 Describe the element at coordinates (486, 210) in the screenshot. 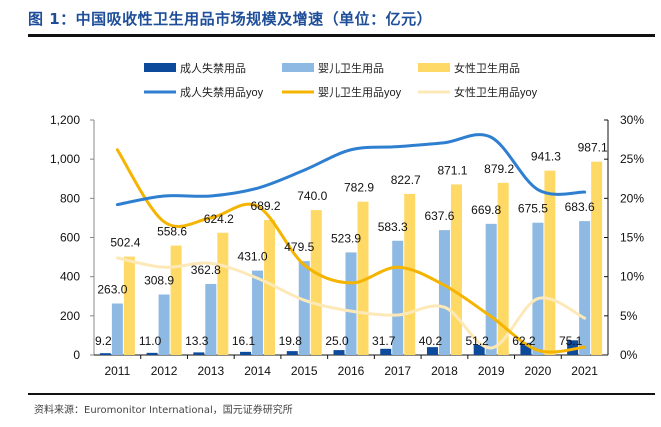

I see `data-label: 669.8` at that location.